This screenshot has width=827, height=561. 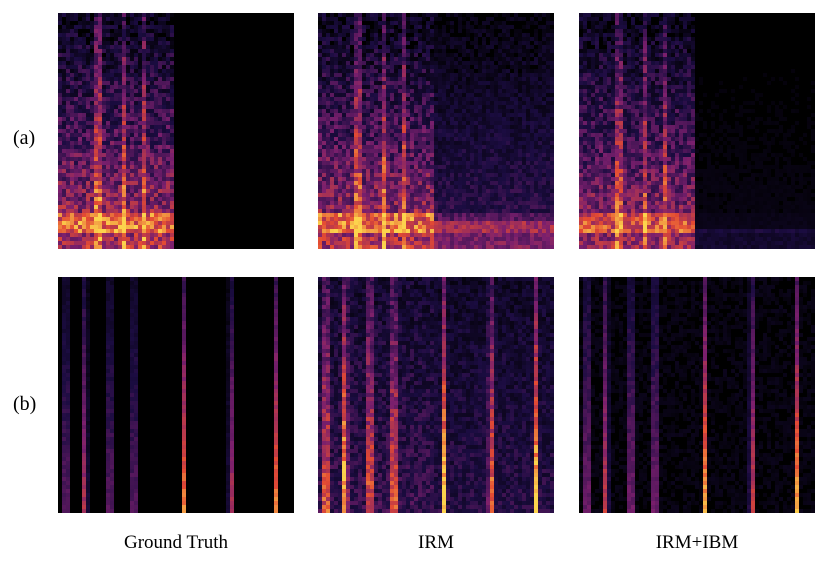 I want to click on spectrogram-b-irm, so click(x=436, y=395).